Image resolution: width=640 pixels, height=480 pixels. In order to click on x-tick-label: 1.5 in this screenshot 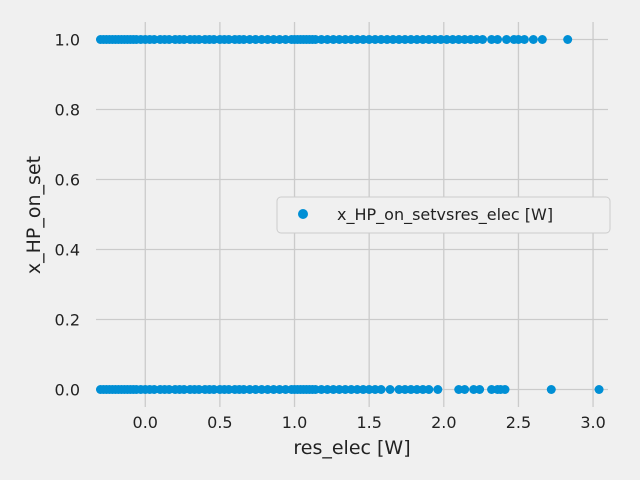, I will do `click(368, 422)`.